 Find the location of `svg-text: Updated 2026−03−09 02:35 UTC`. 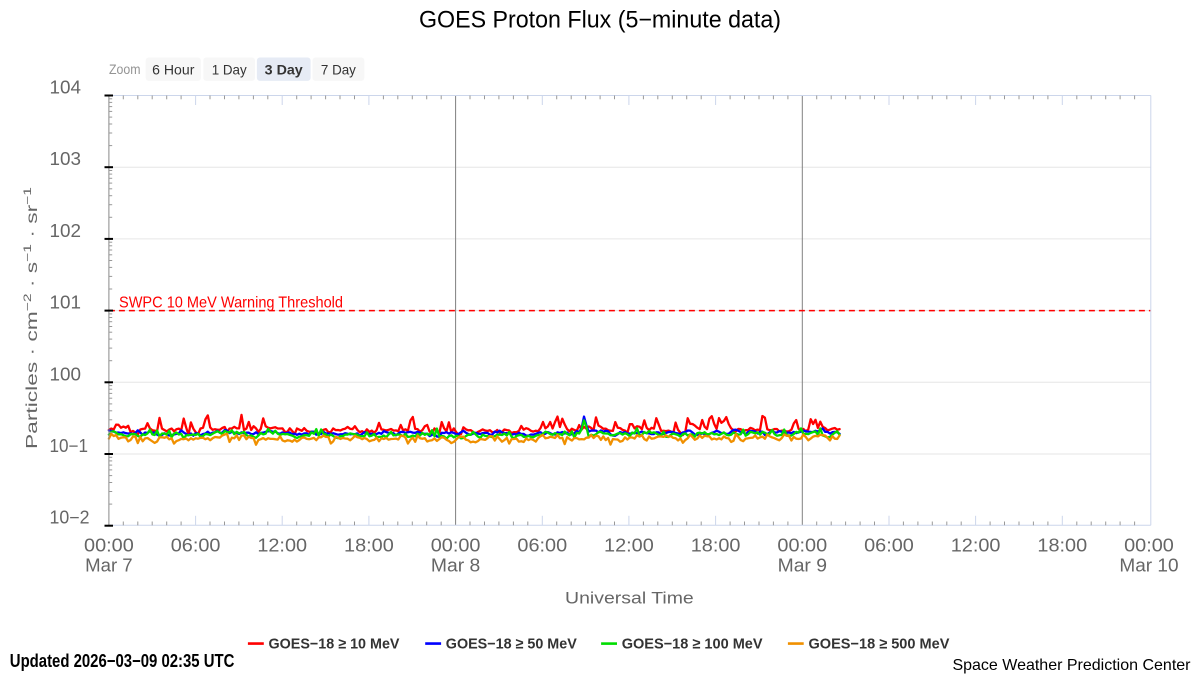

svg-text: Updated 2026−03−09 02:35 UTC is located at coordinates (122, 661).